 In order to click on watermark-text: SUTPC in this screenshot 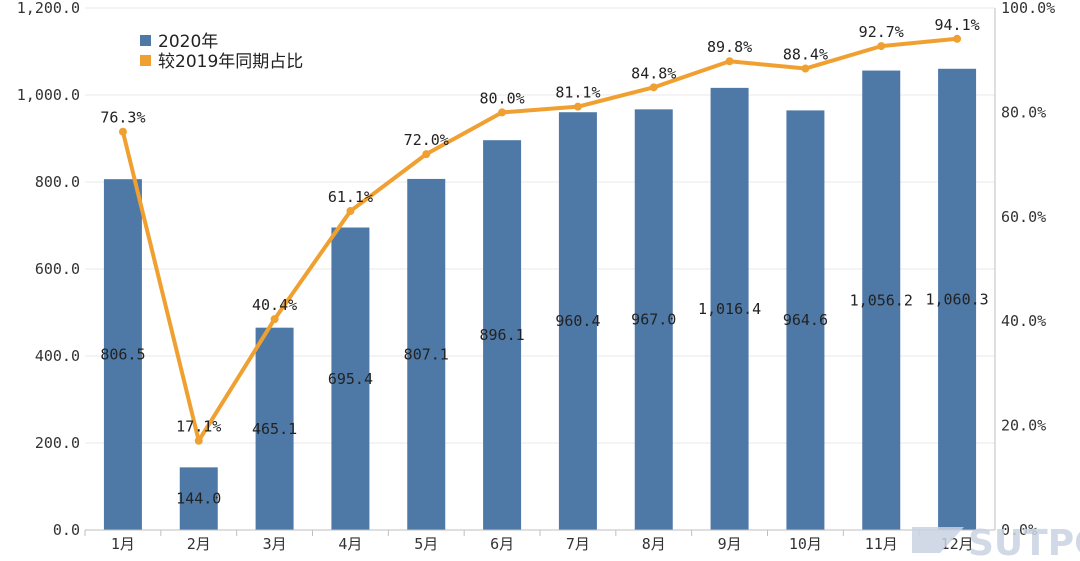, I will do `click(1024, 542)`.